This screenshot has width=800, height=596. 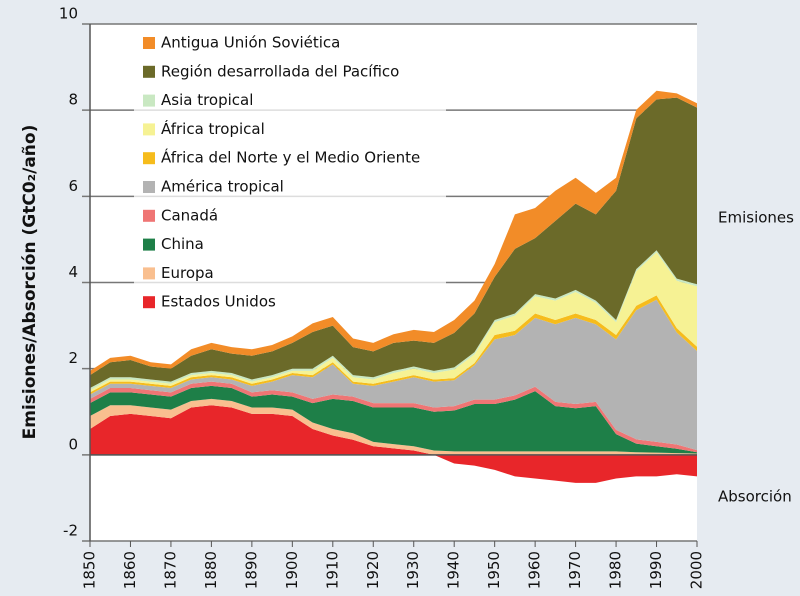 What do you see at coordinates (280, 71) in the screenshot?
I see `legend-label: Región desarrollada del Pacífico` at bounding box center [280, 71].